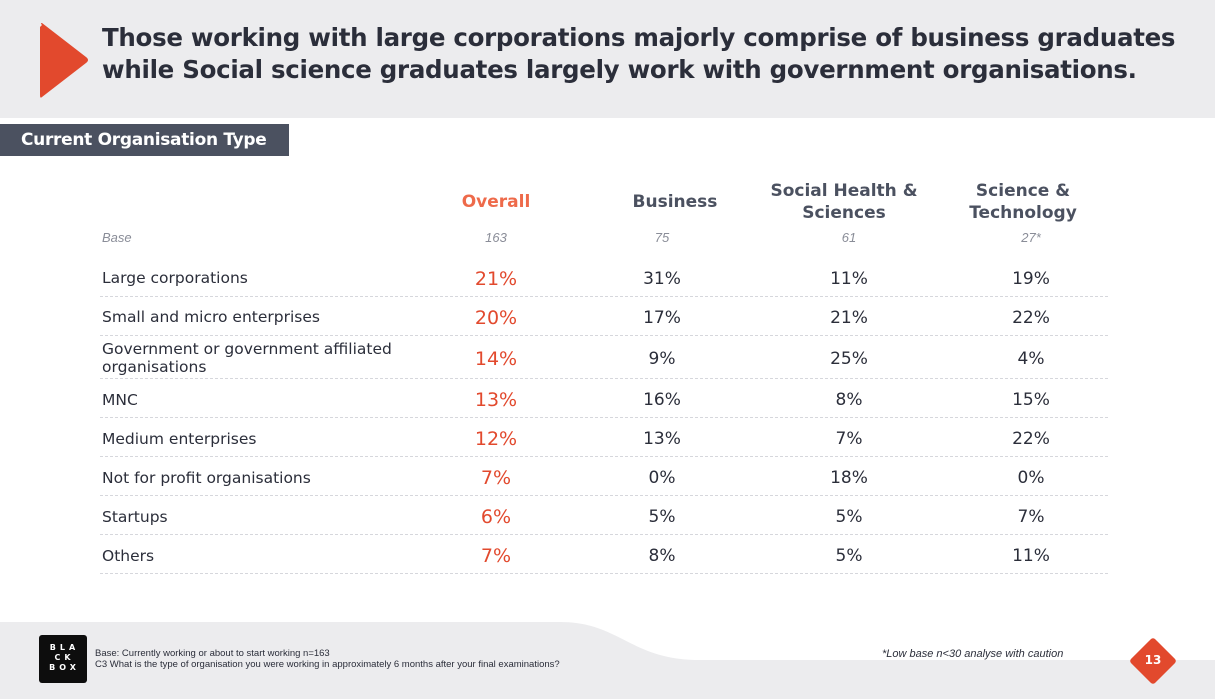 This screenshot has width=1215, height=699. Describe the element at coordinates (496, 318) in the screenshot. I see `cell-overall: 20%` at that location.